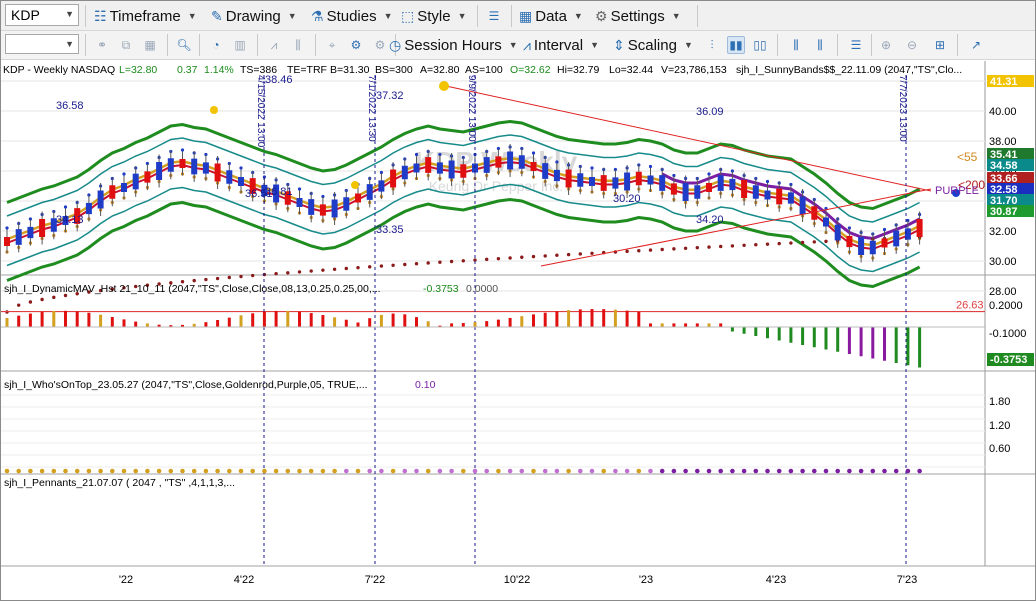 The width and height of the screenshot is (1036, 601). What do you see at coordinates (356, 45) in the screenshot?
I see `gear-icon: ⚙` at bounding box center [356, 45].